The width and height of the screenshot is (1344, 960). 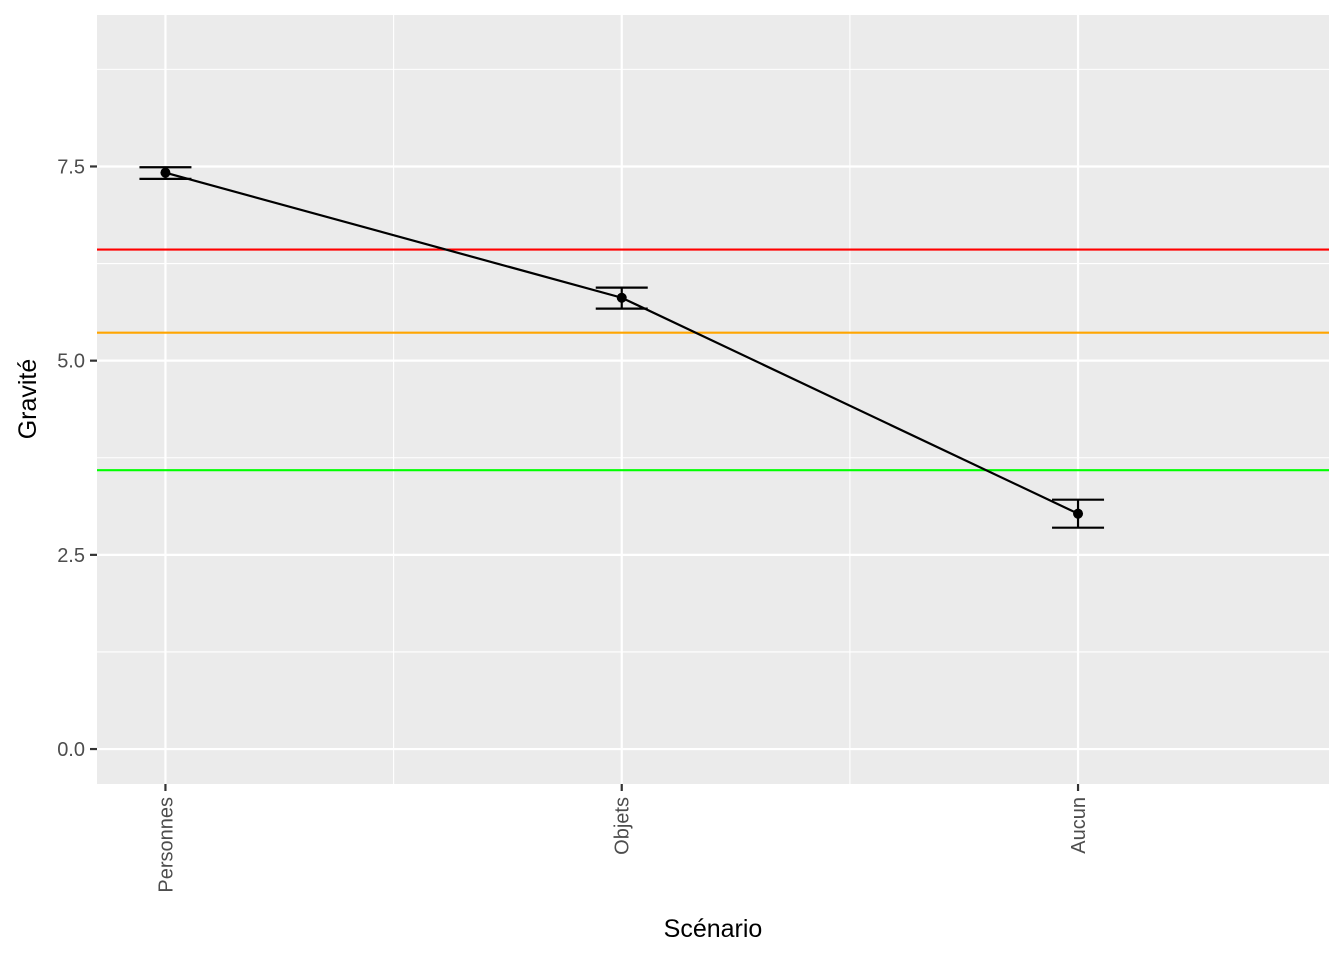 I want to click on x-tick-label: Objets, so click(x=623, y=826).